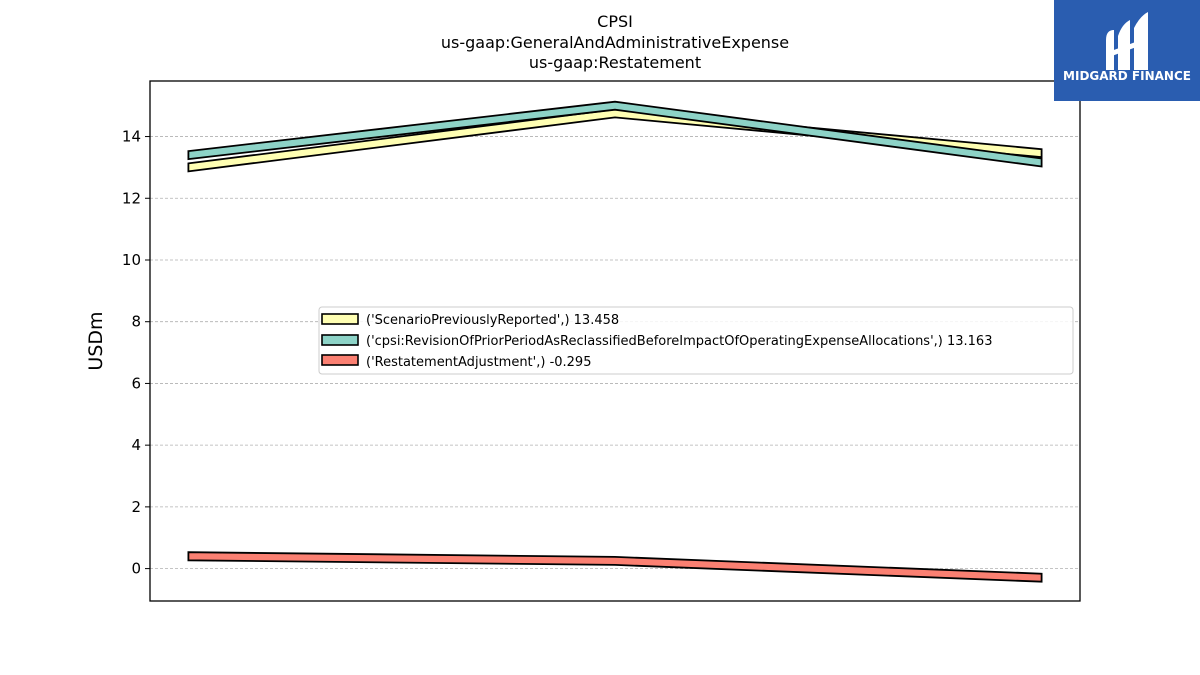 The width and height of the screenshot is (1200, 675). Describe the element at coordinates (492, 320) in the screenshot. I see `legend-label-scenario-previously-reported: ('ScenarioPreviouslyReported',) 13.458` at that location.